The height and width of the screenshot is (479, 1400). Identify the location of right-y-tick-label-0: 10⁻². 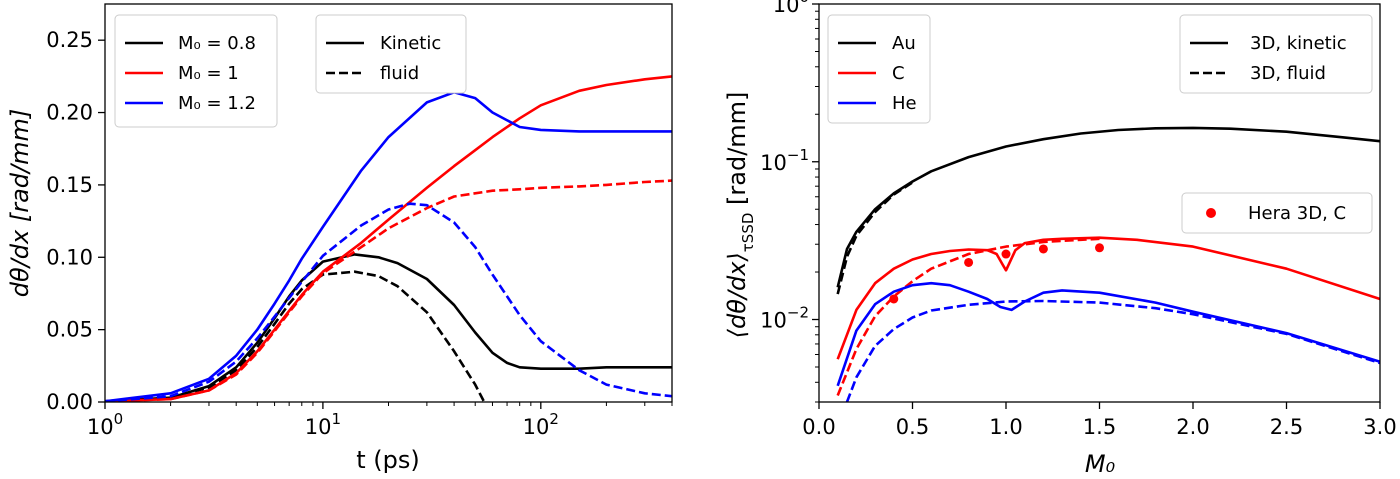
(784, 318).